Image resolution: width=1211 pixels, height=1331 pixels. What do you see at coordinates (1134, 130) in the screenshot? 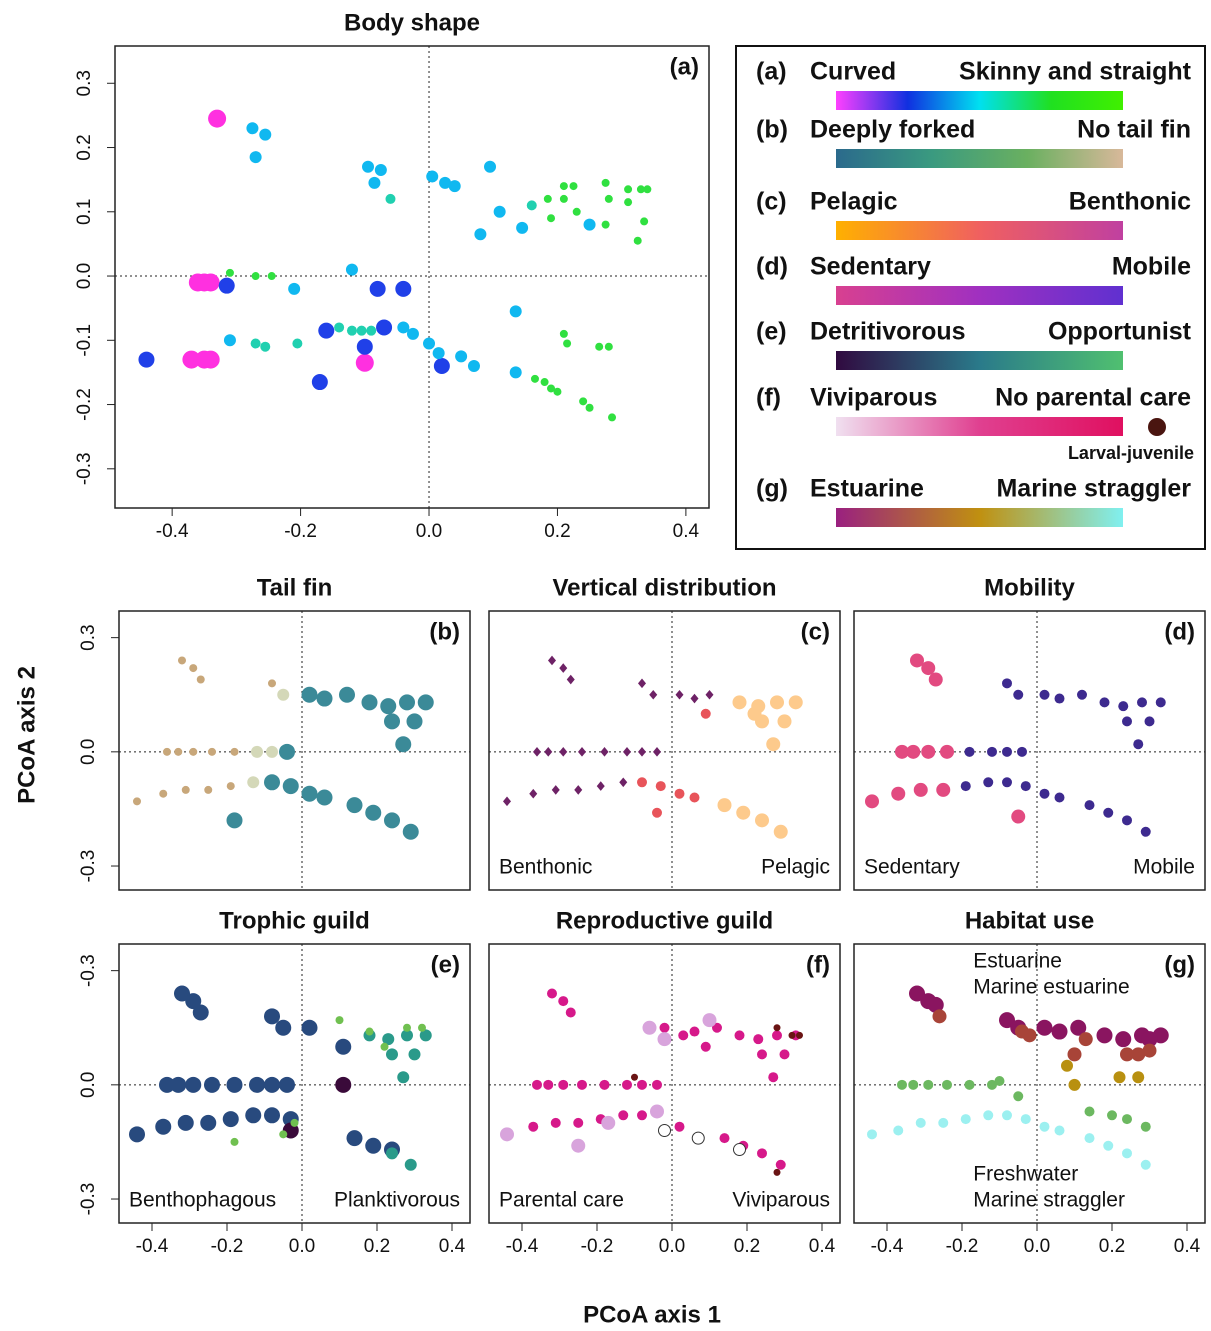
I see `legend-right: No tail fin` at bounding box center [1134, 130].